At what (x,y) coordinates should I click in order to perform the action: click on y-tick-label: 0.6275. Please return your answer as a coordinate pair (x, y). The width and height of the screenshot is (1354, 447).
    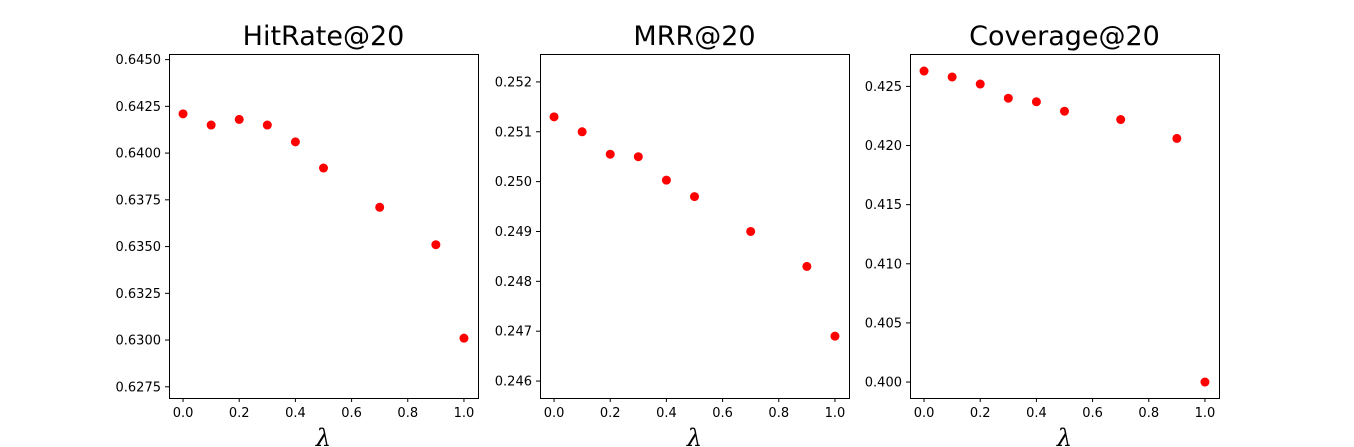
    Looking at the image, I should click on (139, 387).